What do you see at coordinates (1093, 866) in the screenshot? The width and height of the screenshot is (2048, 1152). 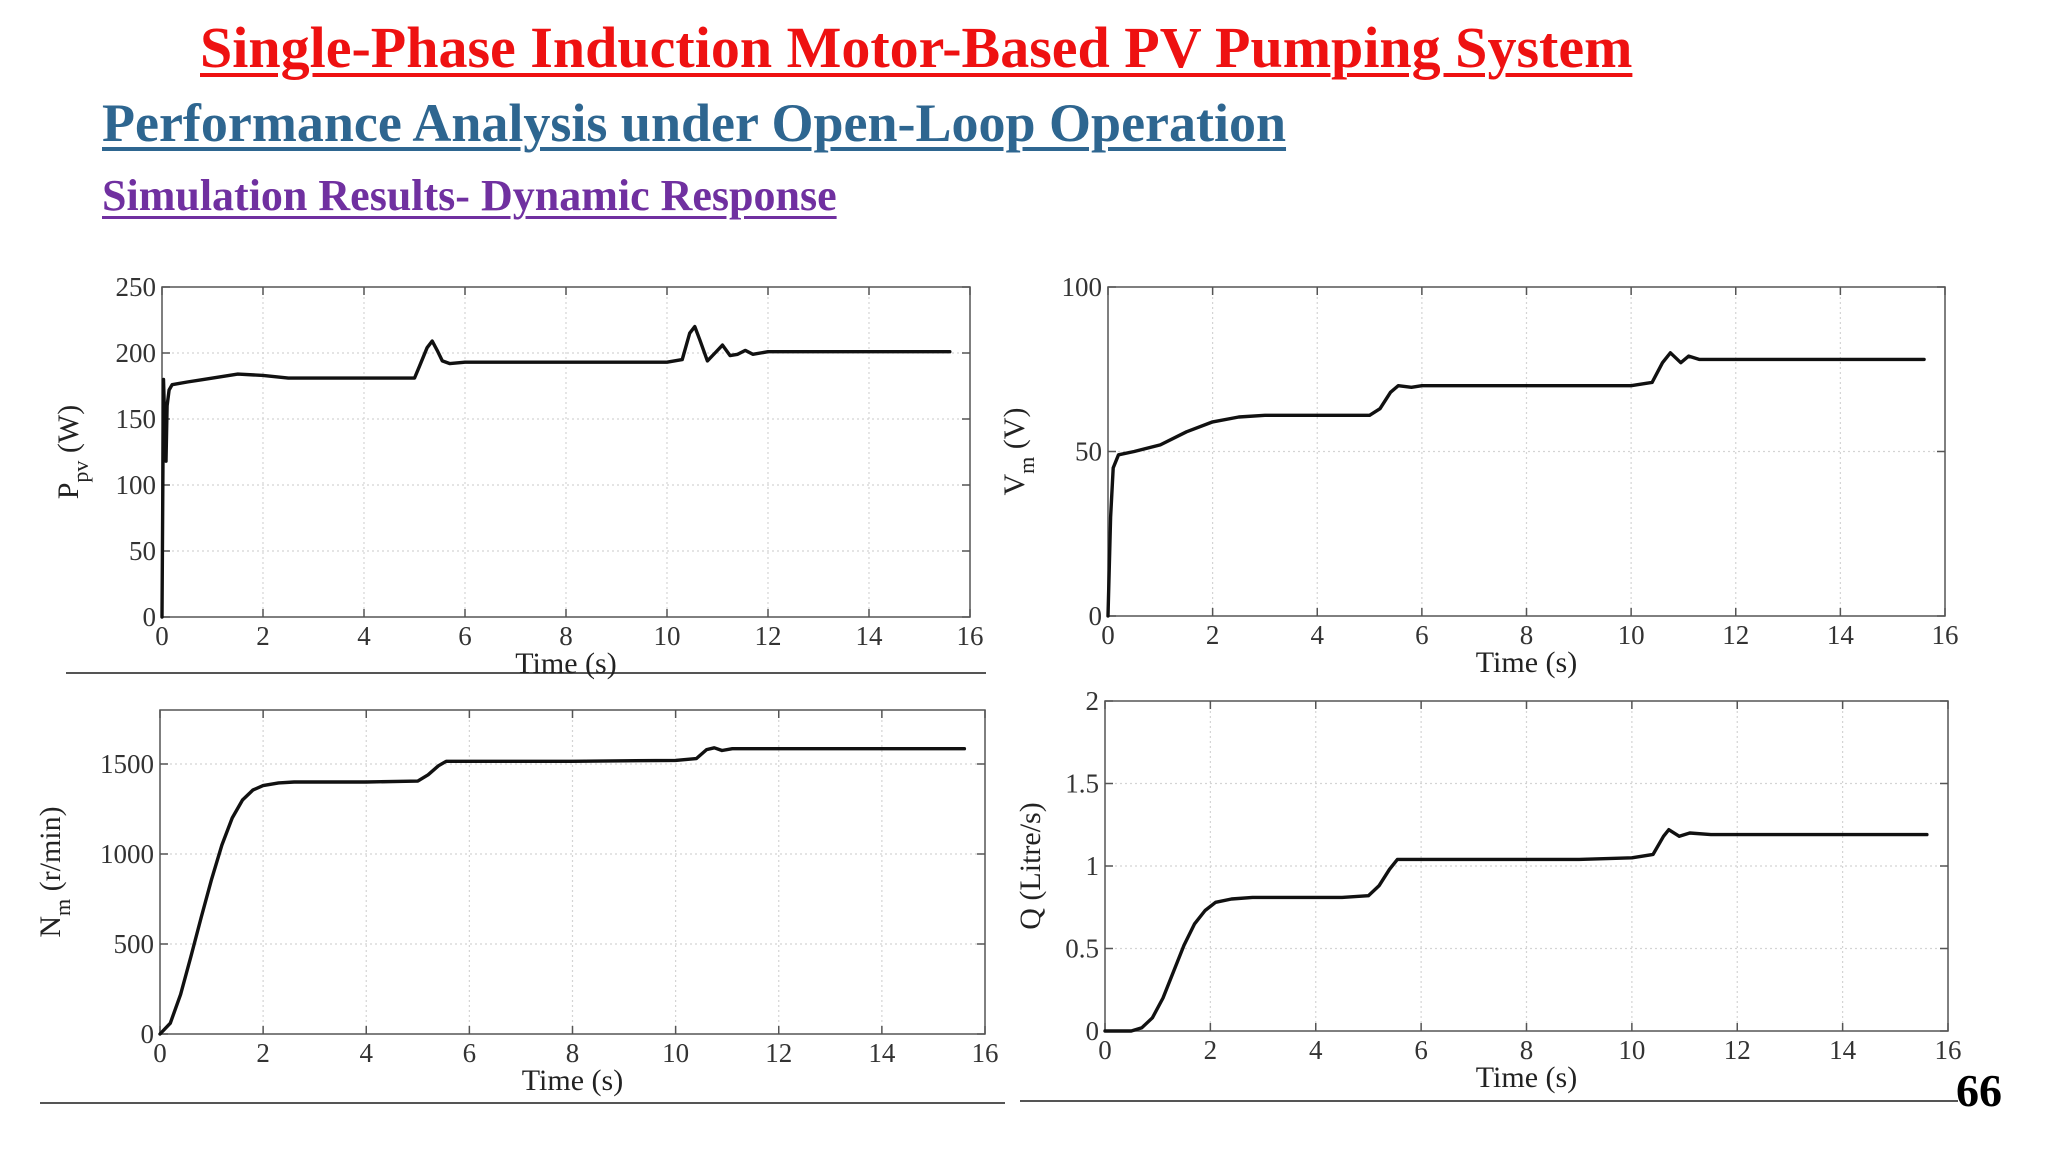 I see `y-tick-label: 1` at bounding box center [1093, 866].